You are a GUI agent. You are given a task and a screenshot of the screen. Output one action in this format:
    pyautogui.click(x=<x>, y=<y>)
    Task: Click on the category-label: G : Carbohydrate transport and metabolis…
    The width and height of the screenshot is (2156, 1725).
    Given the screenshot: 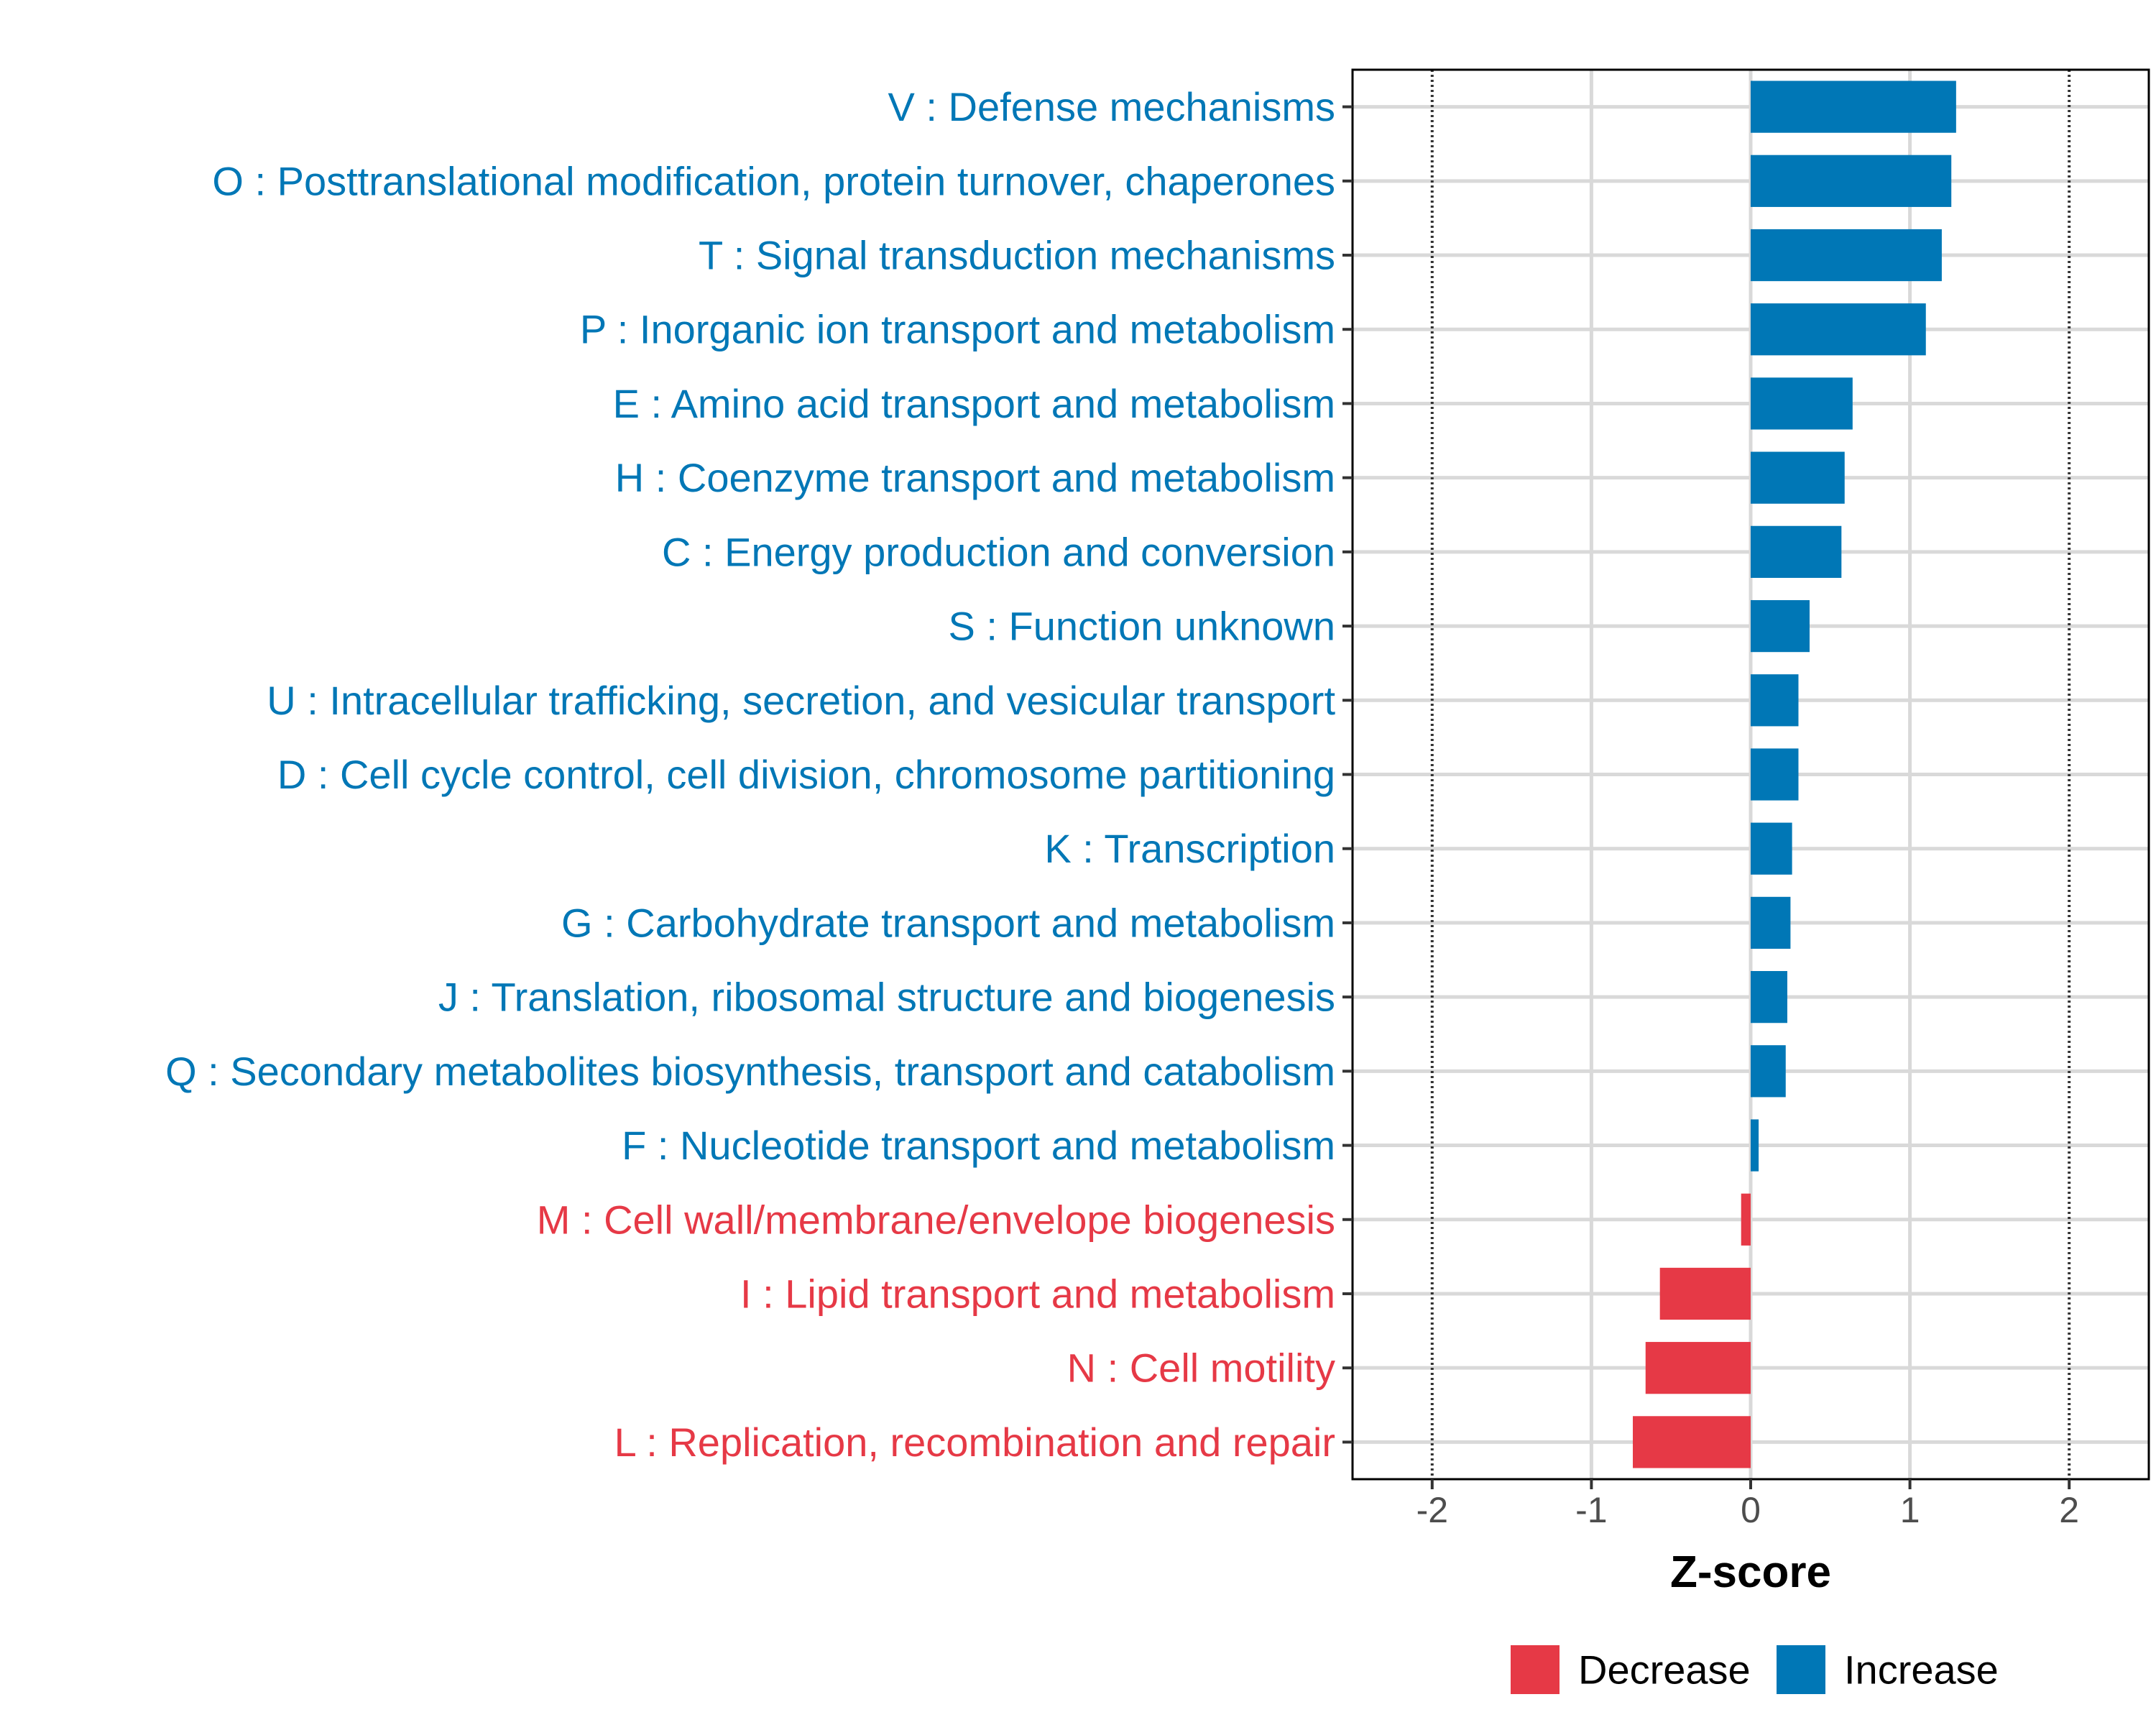 What is the action you would take?
    pyautogui.click(x=948, y=922)
    